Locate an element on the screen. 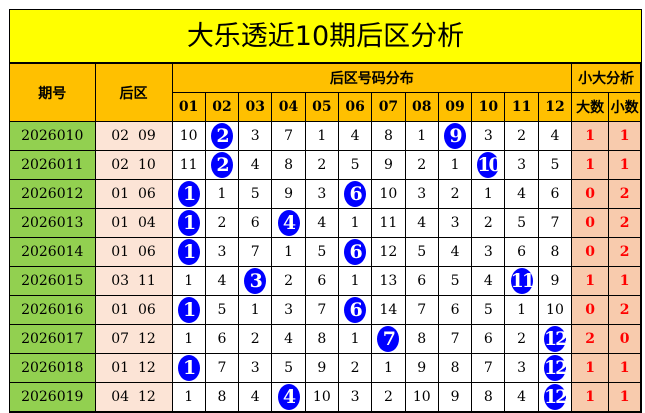  header-col-11: 11 is located at coordinates (521, 107).